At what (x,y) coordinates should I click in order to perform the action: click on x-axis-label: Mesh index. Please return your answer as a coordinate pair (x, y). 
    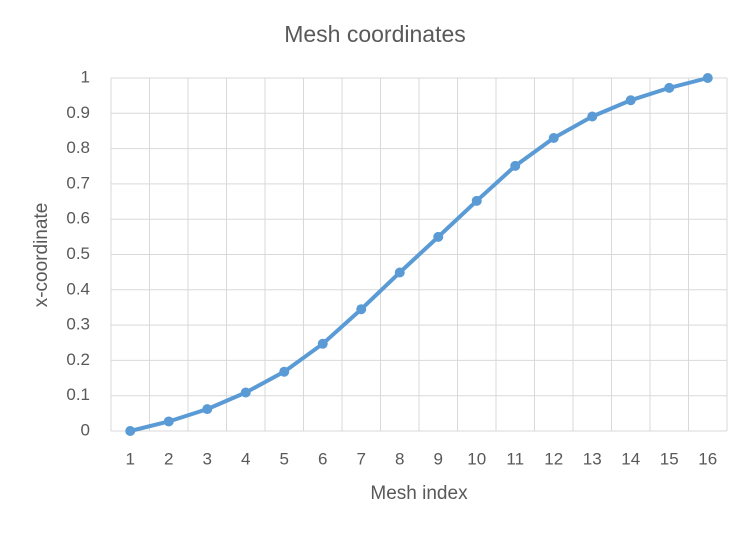
    Looking at the image, I should click on (419, 493).